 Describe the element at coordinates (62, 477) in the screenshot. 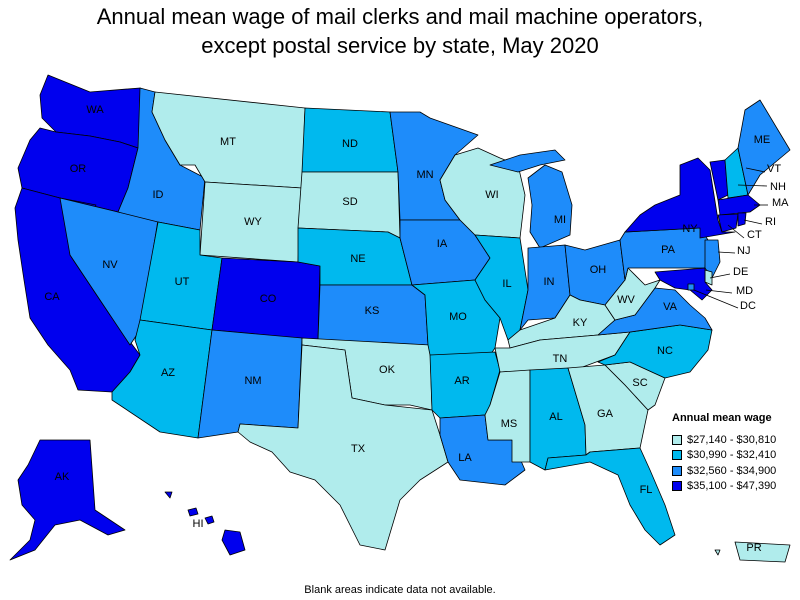

I see `state-label-ak: AK` at that location.